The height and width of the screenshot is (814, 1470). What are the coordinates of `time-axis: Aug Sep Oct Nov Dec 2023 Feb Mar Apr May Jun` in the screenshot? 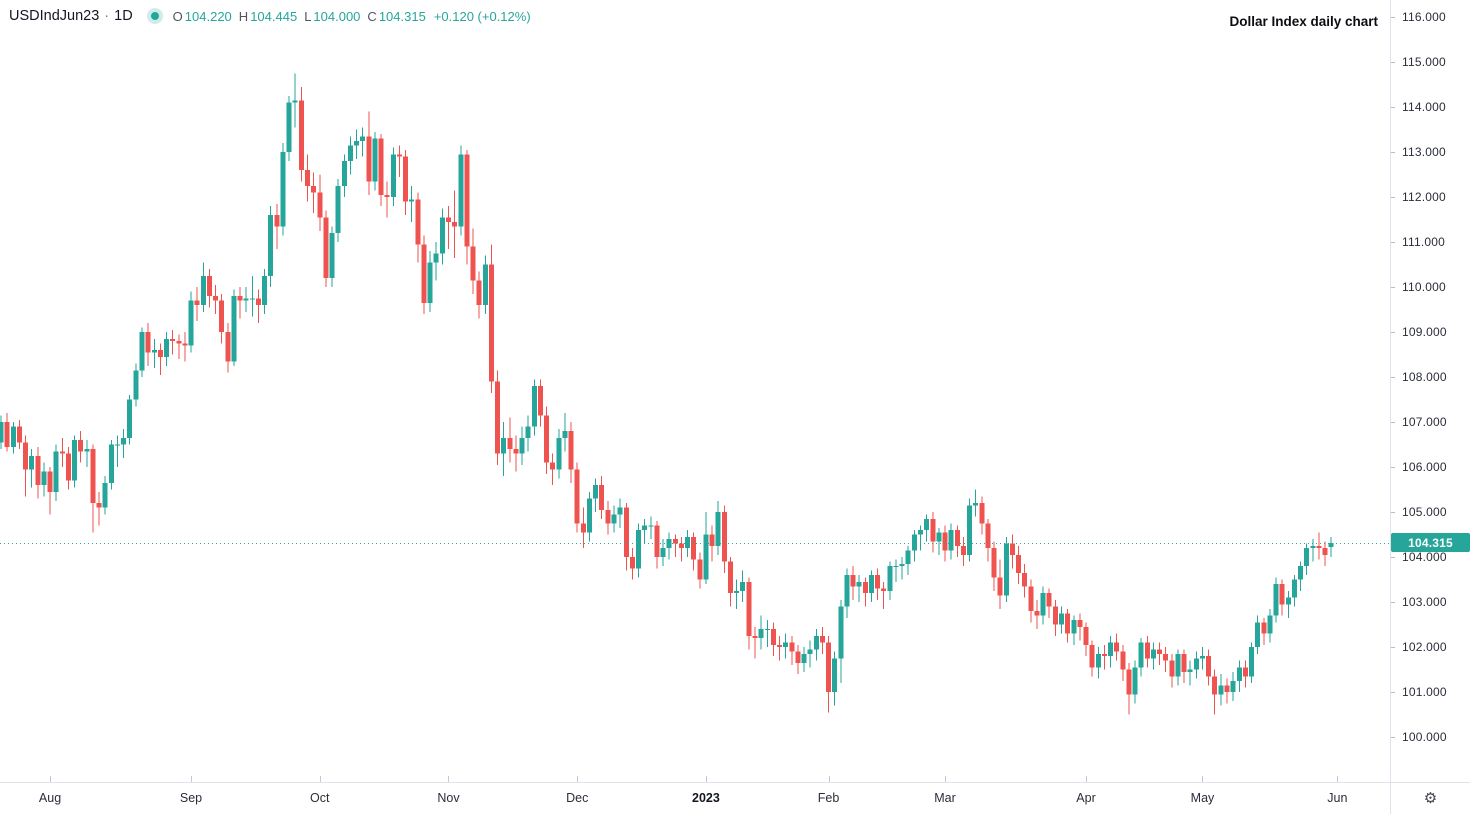 It's located at (735, 798).